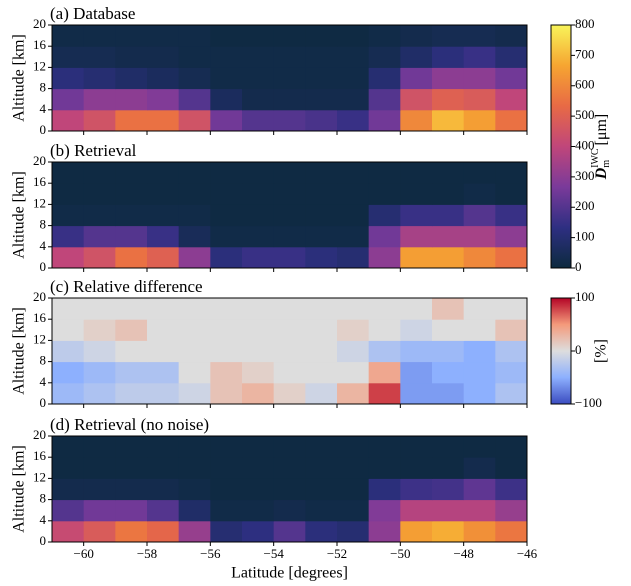  I want to click on y-tick-label: 4, so click(43, 108).